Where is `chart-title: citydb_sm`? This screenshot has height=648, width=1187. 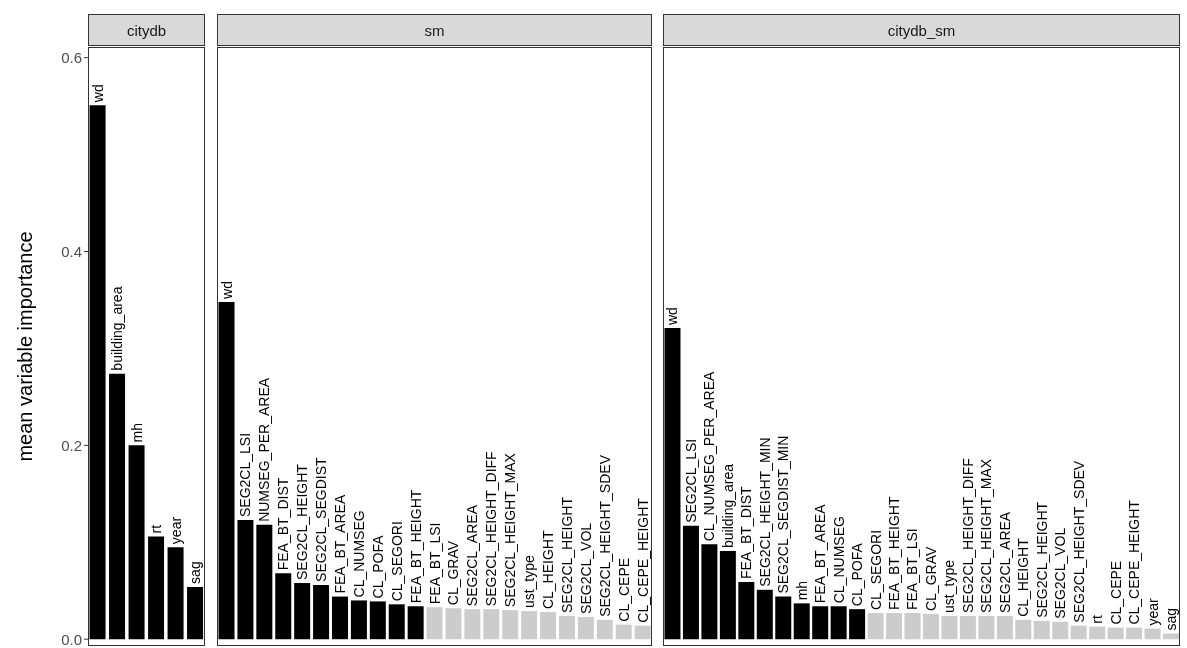 chart-title: citydb_sm is located at coordinates (921, 30).